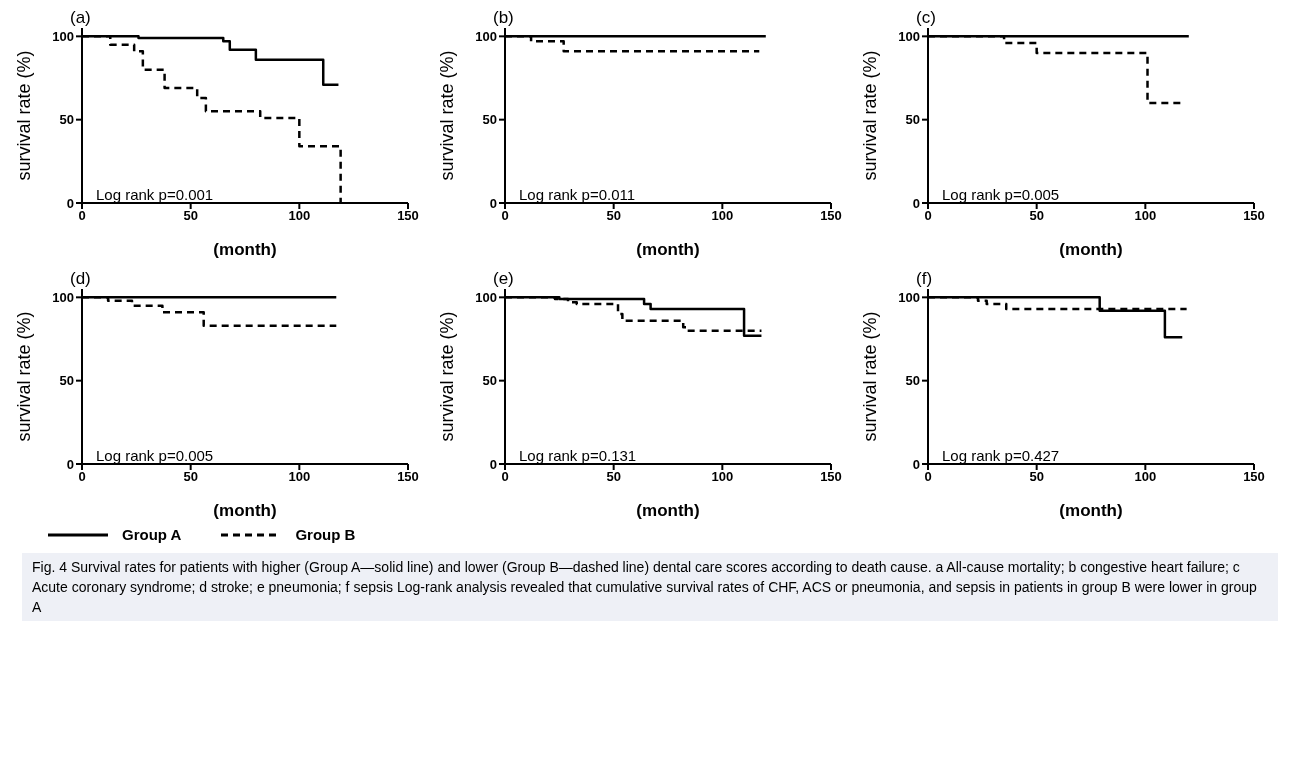 This screenshot has height=777, width=1293. Describe the element at coordinates (503, 18) in the screenshot. I see `chart-title: (b)` at that location.